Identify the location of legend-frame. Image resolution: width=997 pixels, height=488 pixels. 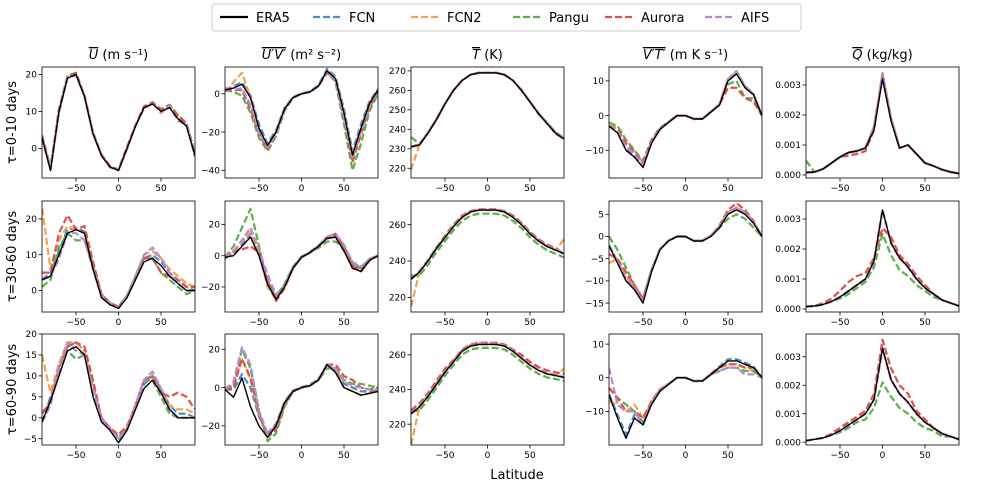
(506, 17).